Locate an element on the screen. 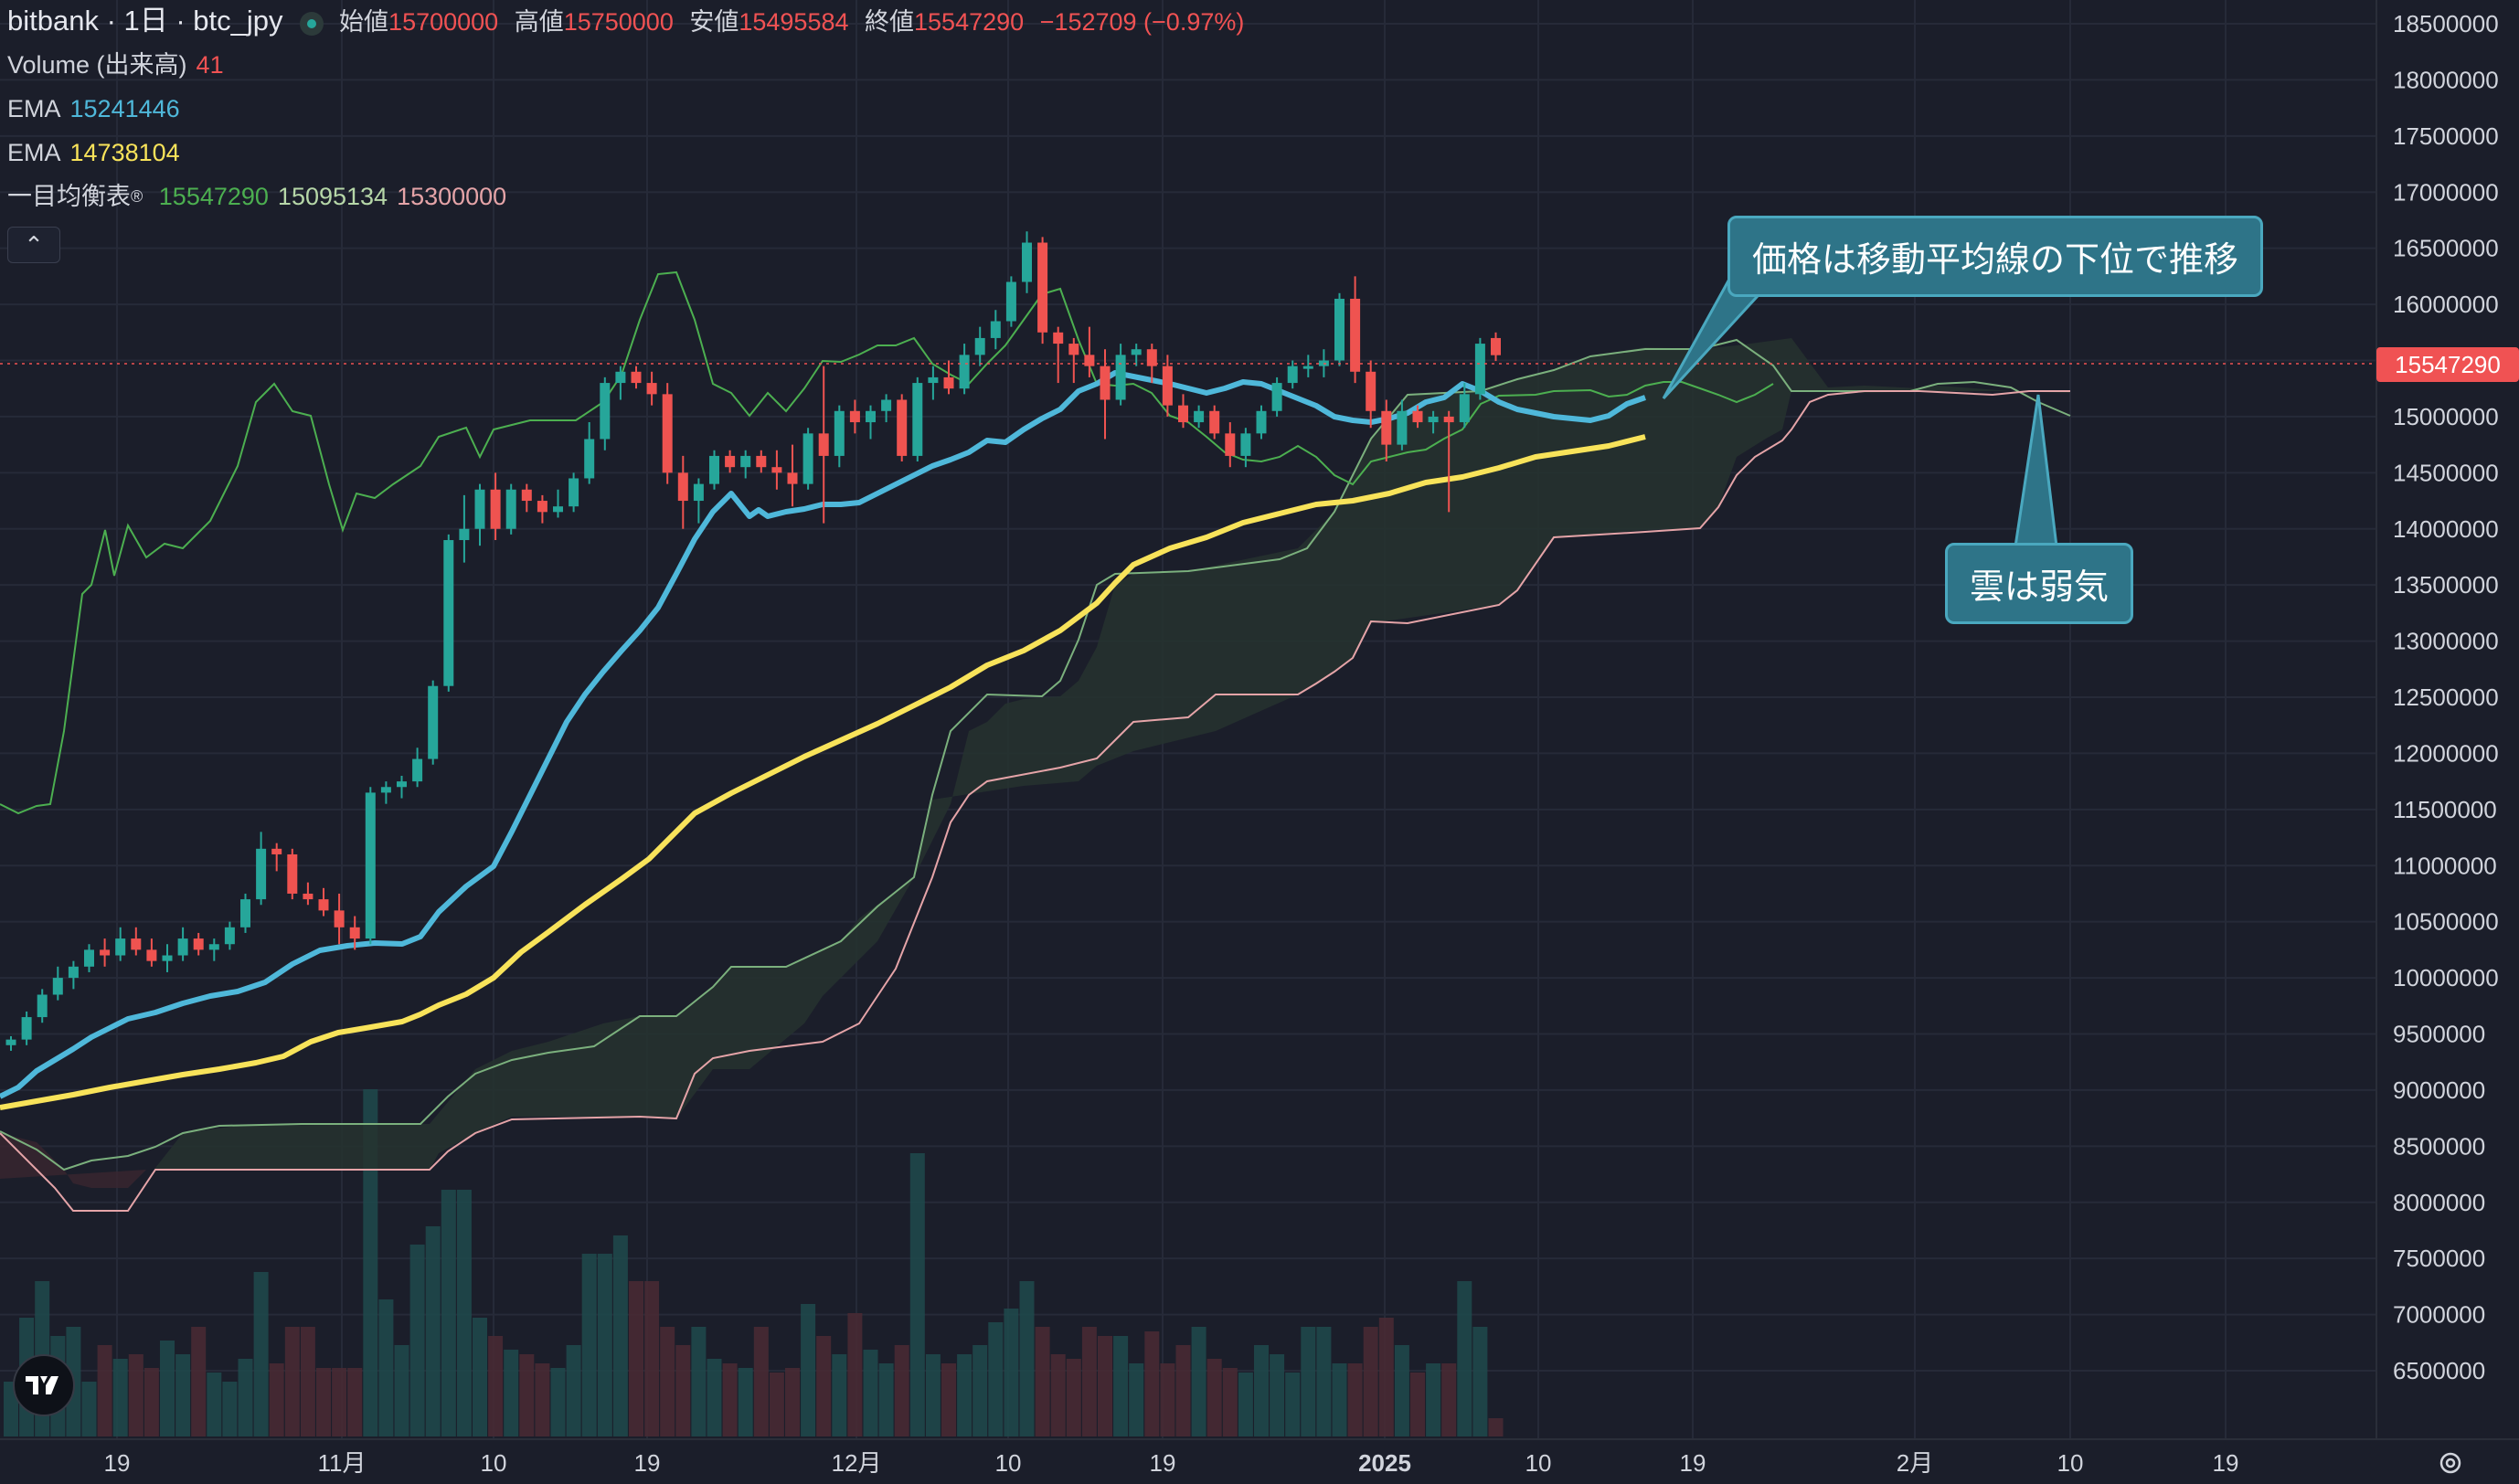 The width and height of the screenshot is (2519, 1484). ema-fast-legend: EMA 15241446 is located at coordinates (98, 108).